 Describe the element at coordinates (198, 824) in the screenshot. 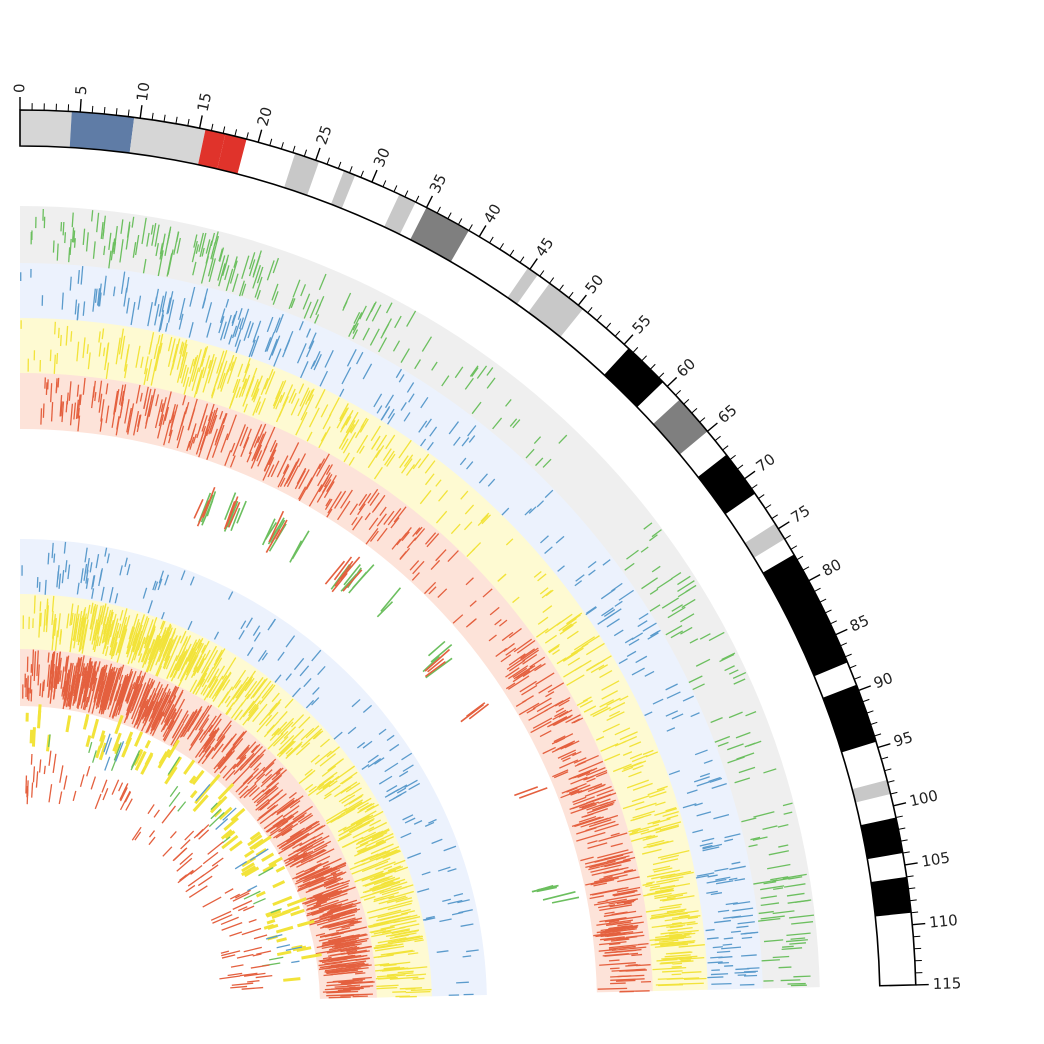

I see `track-inner-red` at that location.